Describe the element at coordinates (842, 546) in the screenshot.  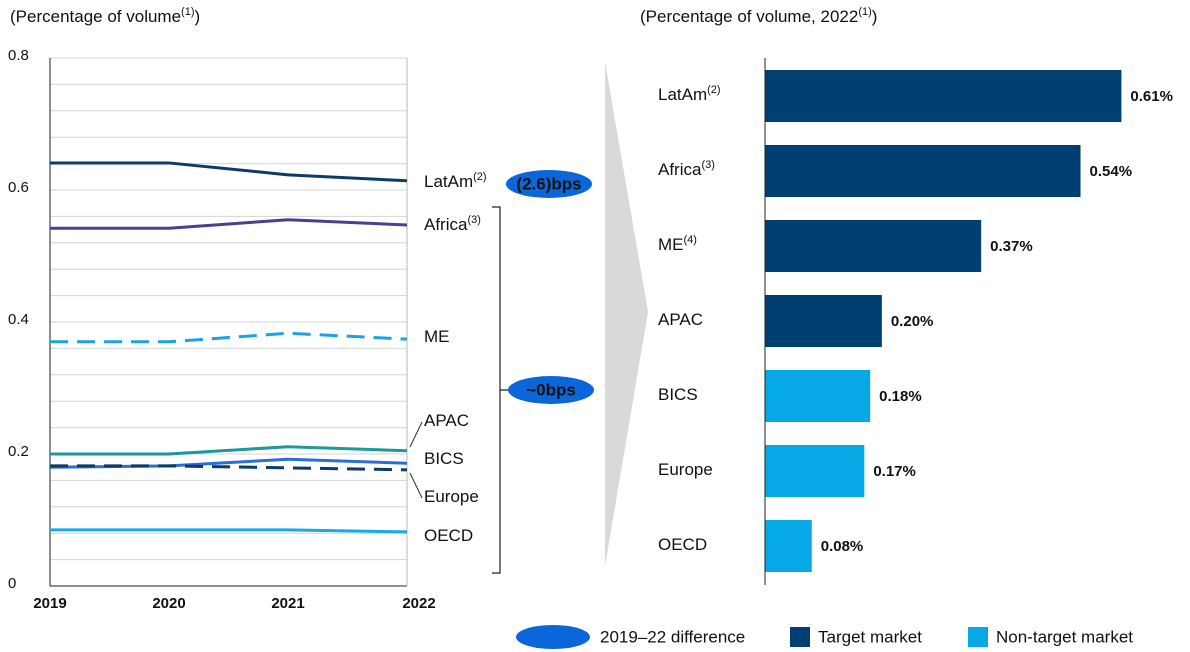
I see `value-label: 0.08%` at that location.